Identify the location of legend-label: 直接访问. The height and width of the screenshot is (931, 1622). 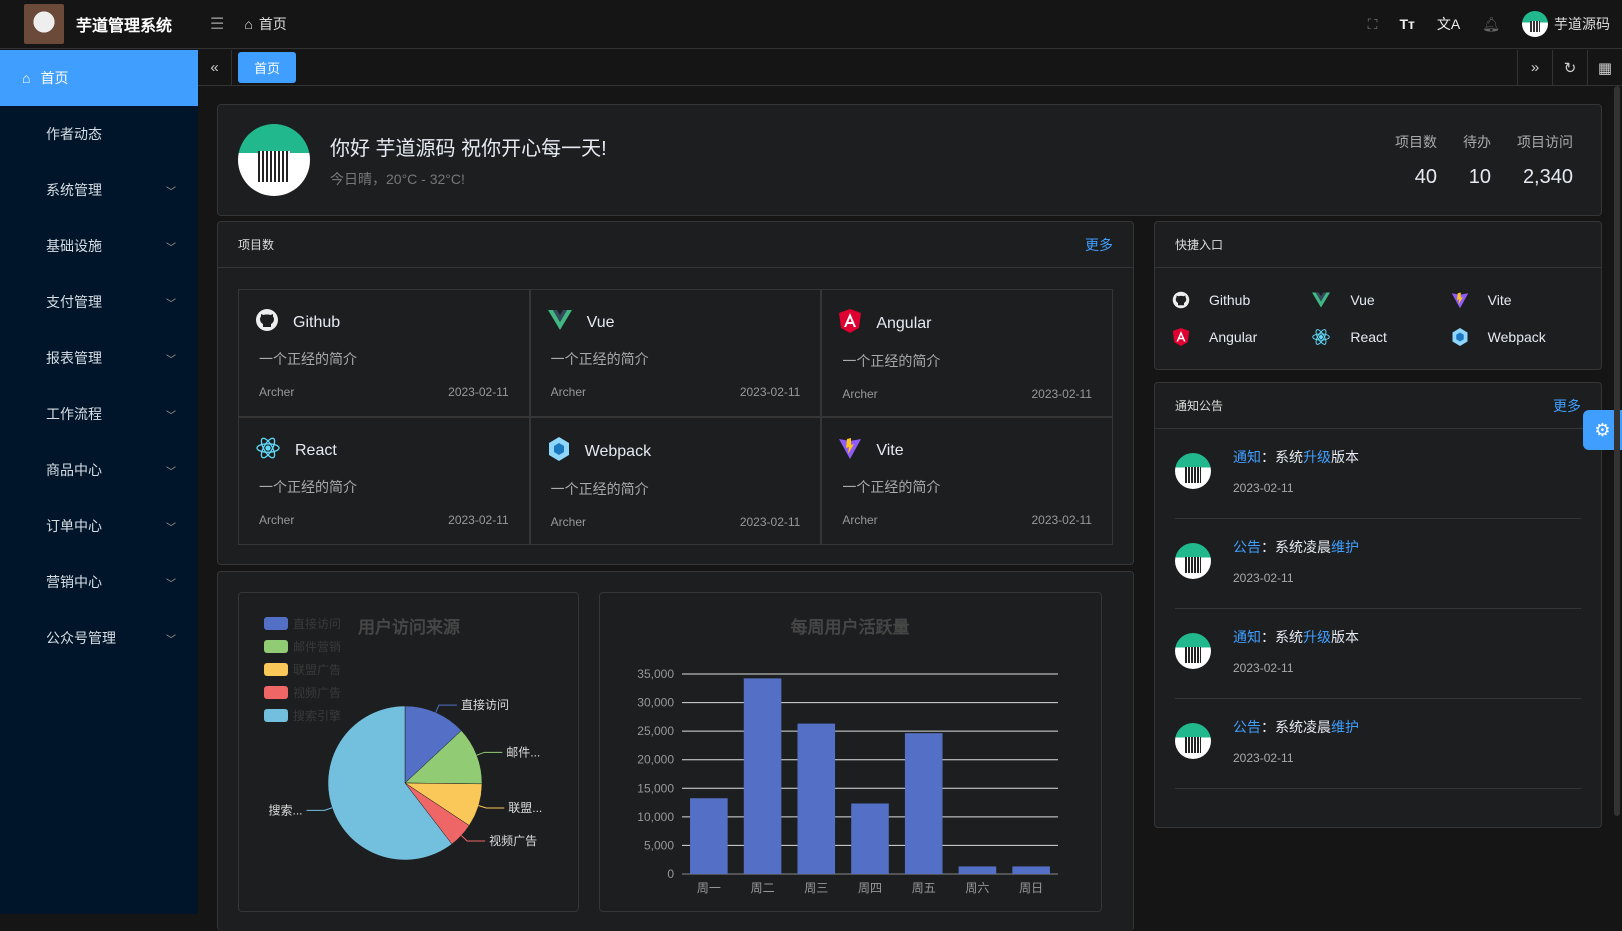
(317, 623).